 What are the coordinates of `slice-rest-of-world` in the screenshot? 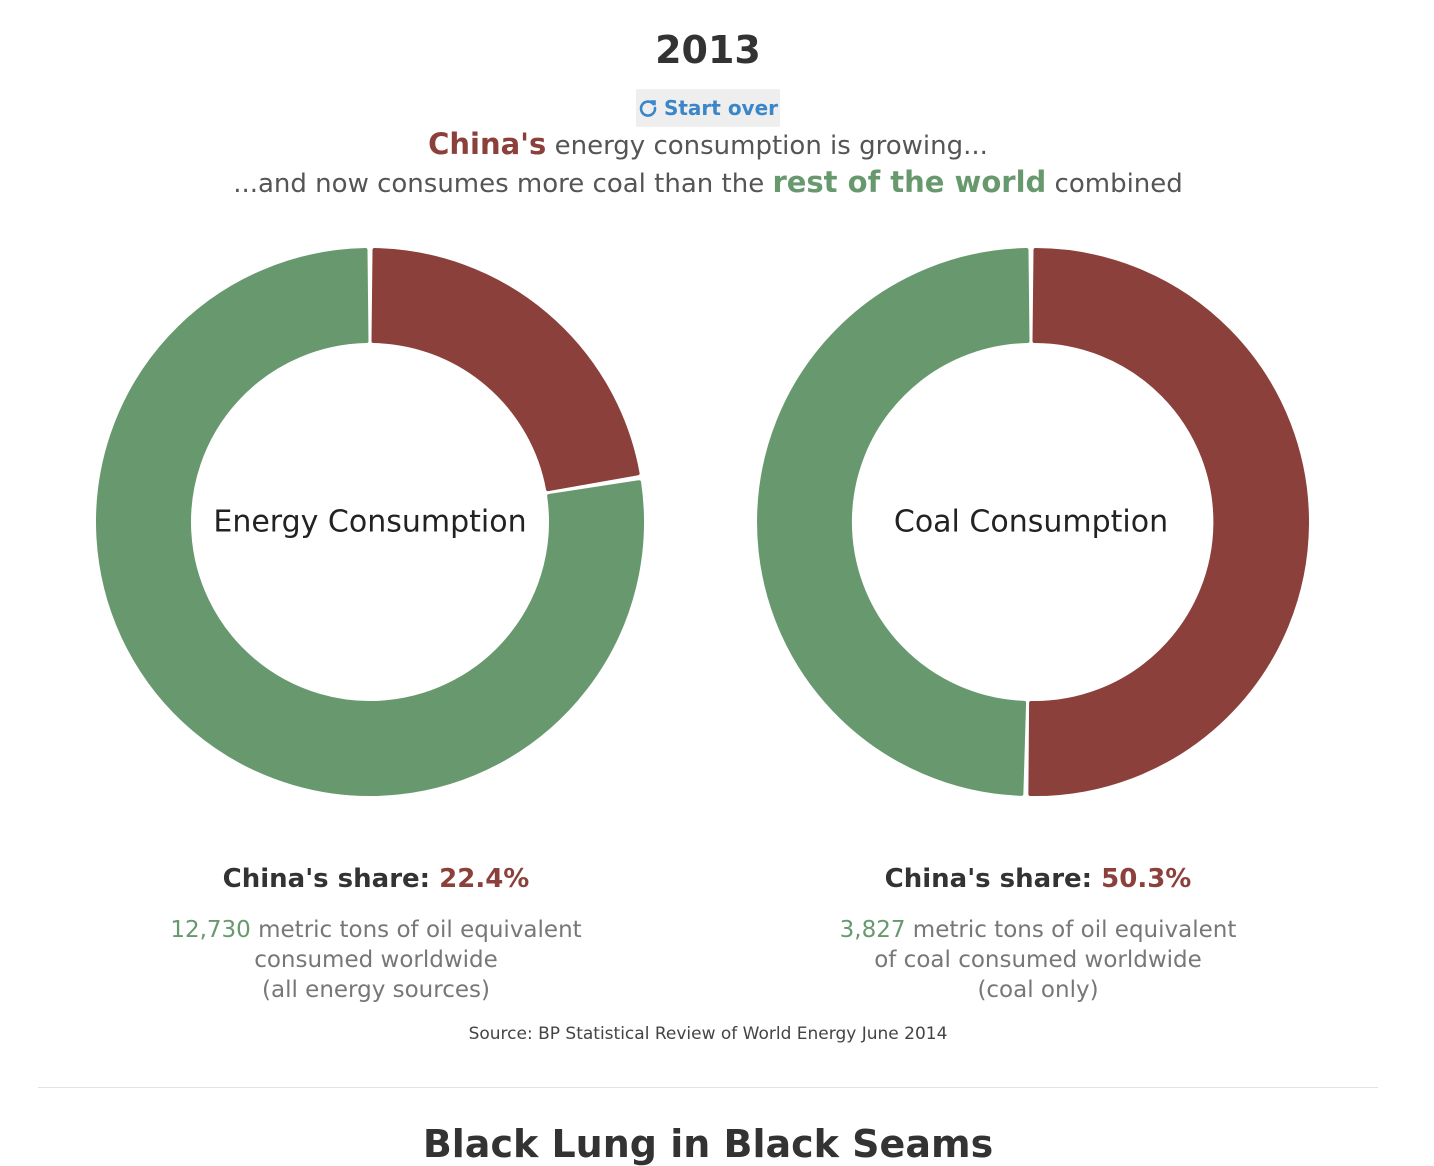 It's located at (893, 522).